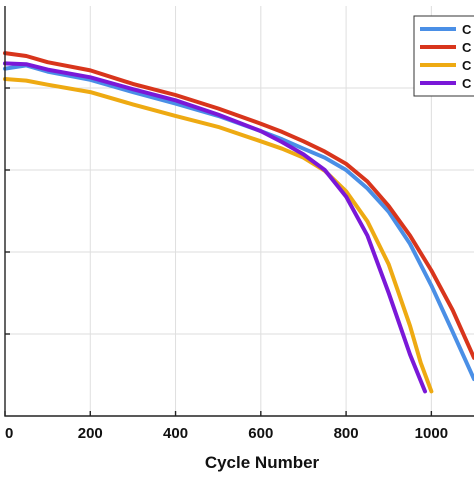 The image size is (474, 479). I want to click on x-axis-title: Cycle Number, so click(262, 462).